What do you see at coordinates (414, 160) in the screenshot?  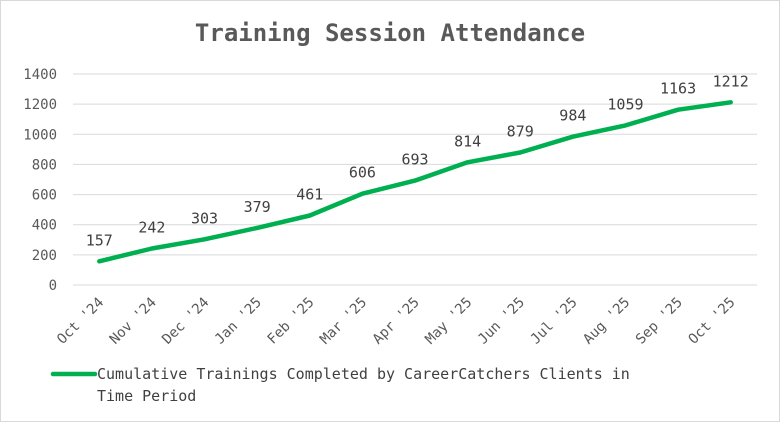 I see `data-label: 693` at bounding box center [414, 160].